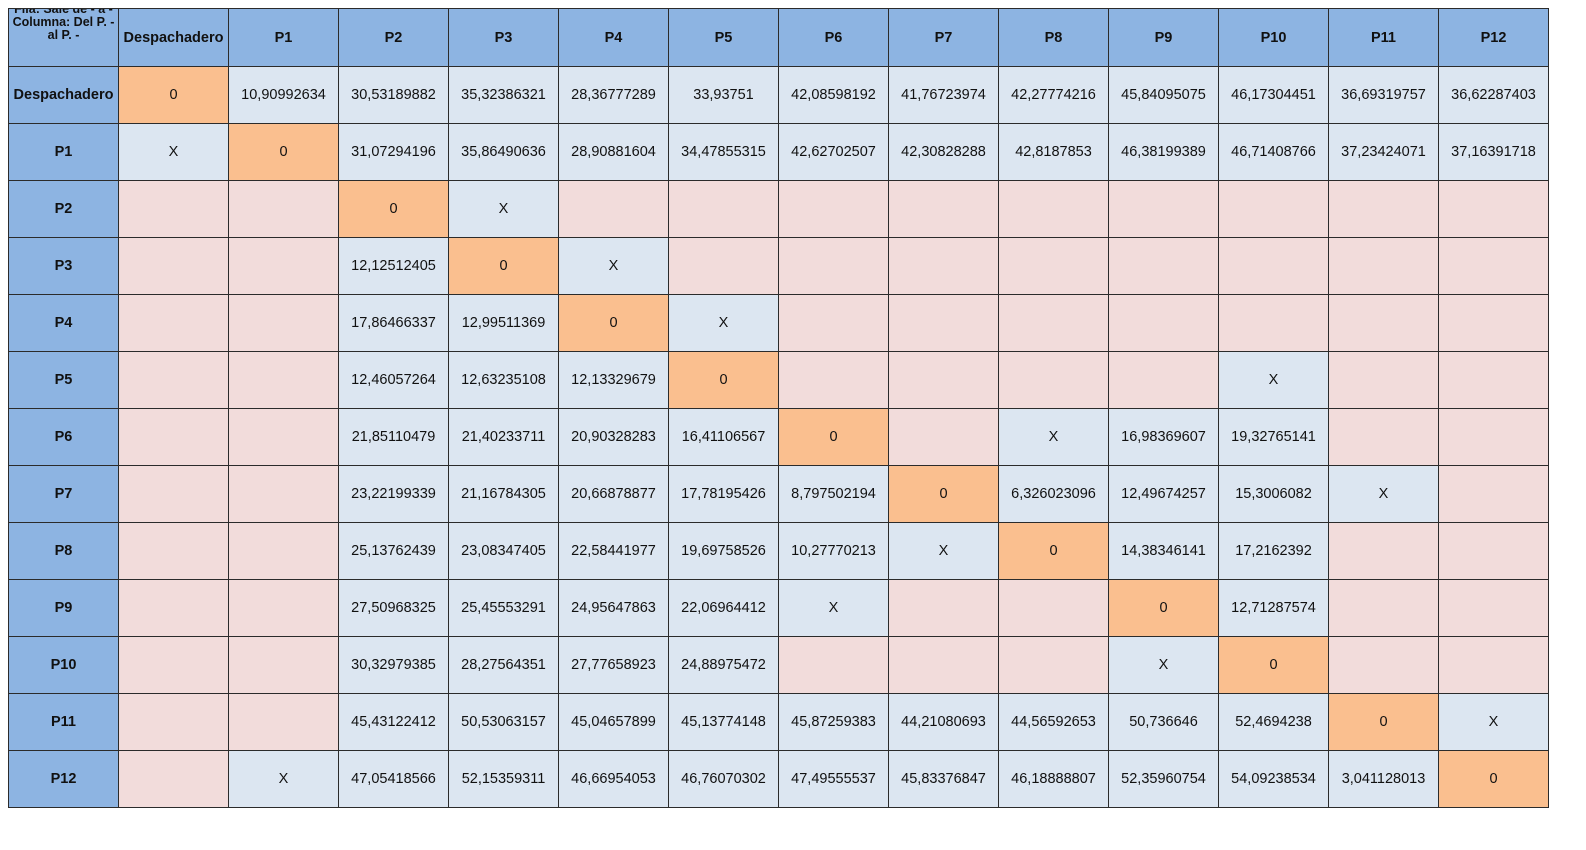 The height and width of the screenshot is (850, 1586). What do you see at coordinates (63, 380) in the screenshot?
I see `row-header: P5` at bounding box center [63, 380].